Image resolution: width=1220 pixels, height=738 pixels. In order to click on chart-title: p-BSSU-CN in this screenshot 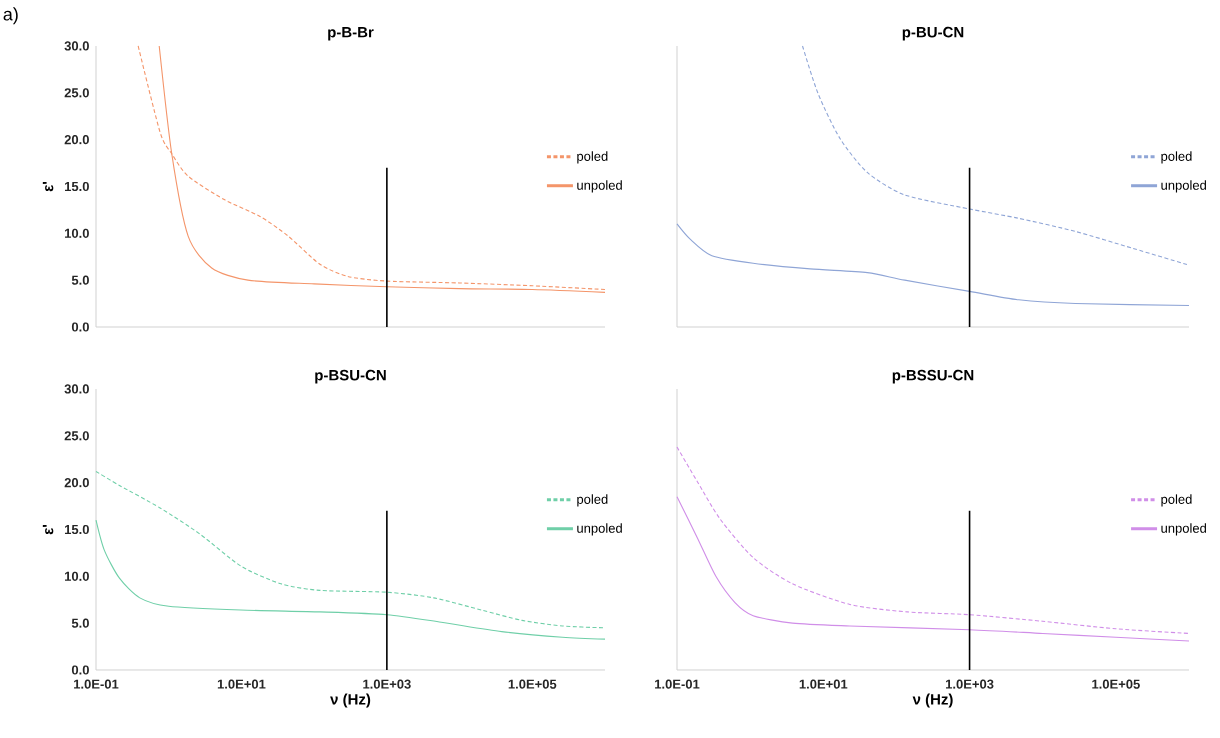, I will do `click(933, 376)`.